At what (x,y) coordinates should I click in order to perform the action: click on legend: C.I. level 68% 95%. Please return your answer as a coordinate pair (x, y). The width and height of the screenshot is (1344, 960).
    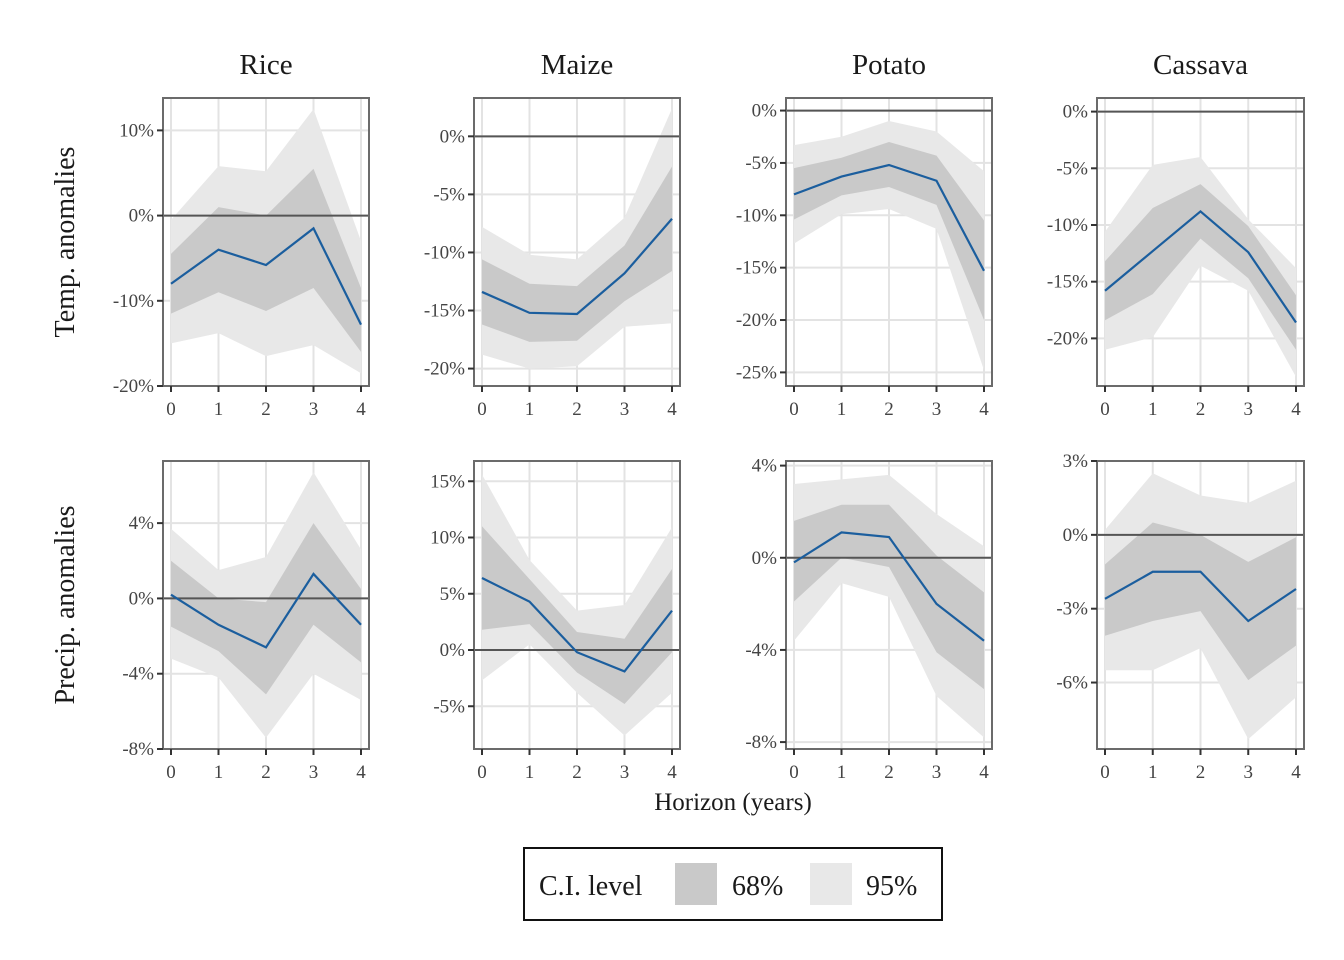
    Looking at the image, I should click on (733, 884).